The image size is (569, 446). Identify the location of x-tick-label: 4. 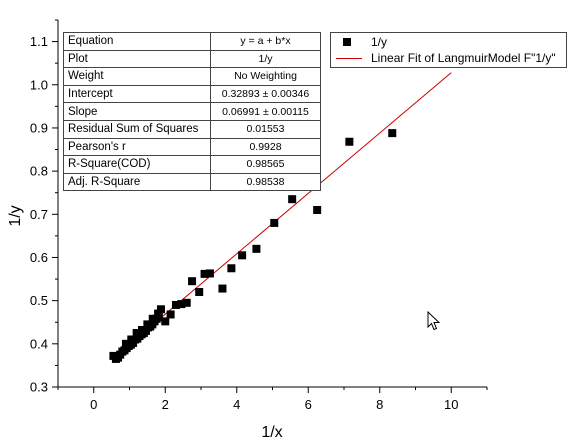
(236, 404).